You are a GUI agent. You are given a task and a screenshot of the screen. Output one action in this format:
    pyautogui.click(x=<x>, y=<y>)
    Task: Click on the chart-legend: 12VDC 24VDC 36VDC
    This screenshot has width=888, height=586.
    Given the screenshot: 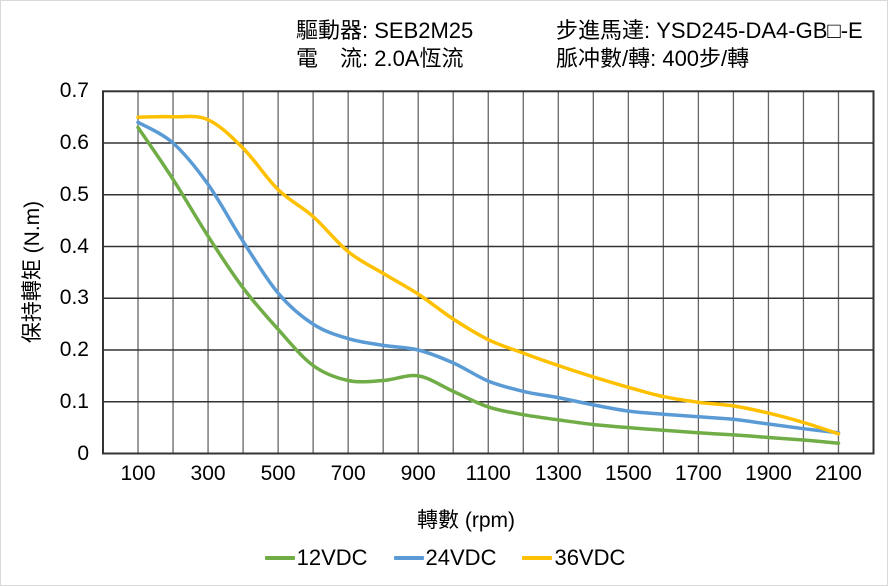 What is the action you would take?
    pyautogui.click(x=444, y=558)
    